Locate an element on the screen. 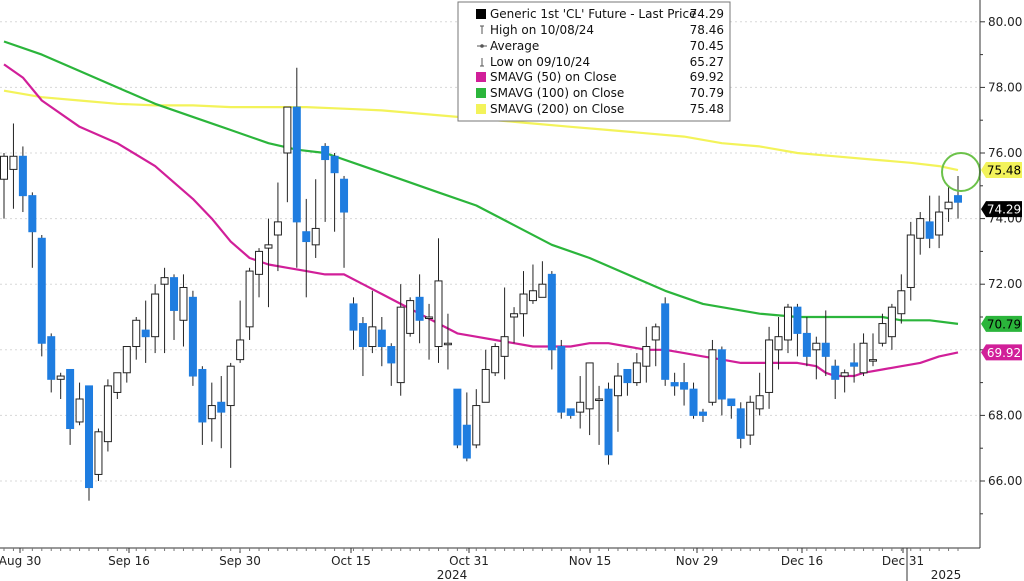  price-swatch is located at coordinates (481, 14).